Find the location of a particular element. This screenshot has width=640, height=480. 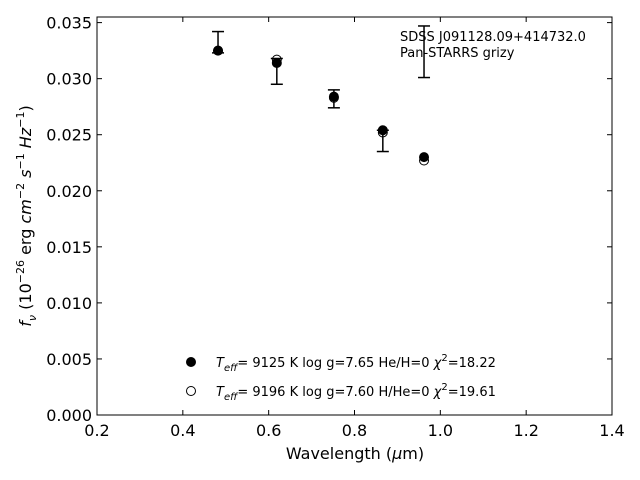

y-tick-label: 0.010 is located at coordinates (69, 303).